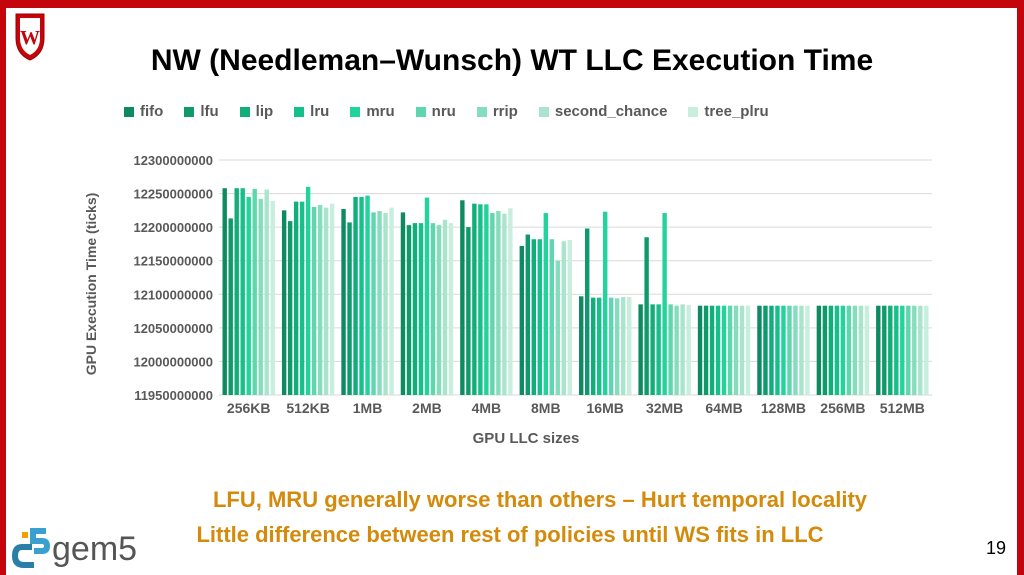  I want to click on bar-fifo-128MB, so click(759, 350).